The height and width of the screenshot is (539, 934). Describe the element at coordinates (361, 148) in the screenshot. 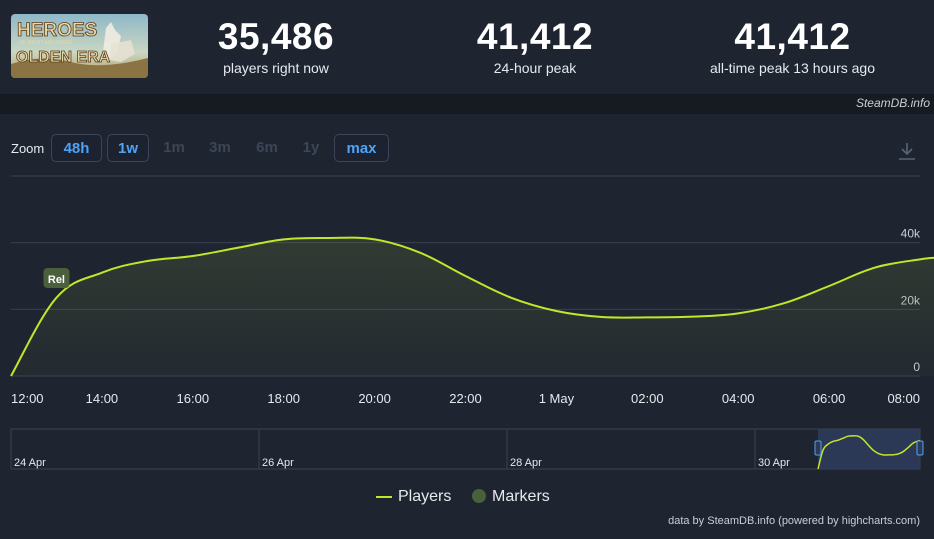

I see `zoom-max-button: max` at that location.